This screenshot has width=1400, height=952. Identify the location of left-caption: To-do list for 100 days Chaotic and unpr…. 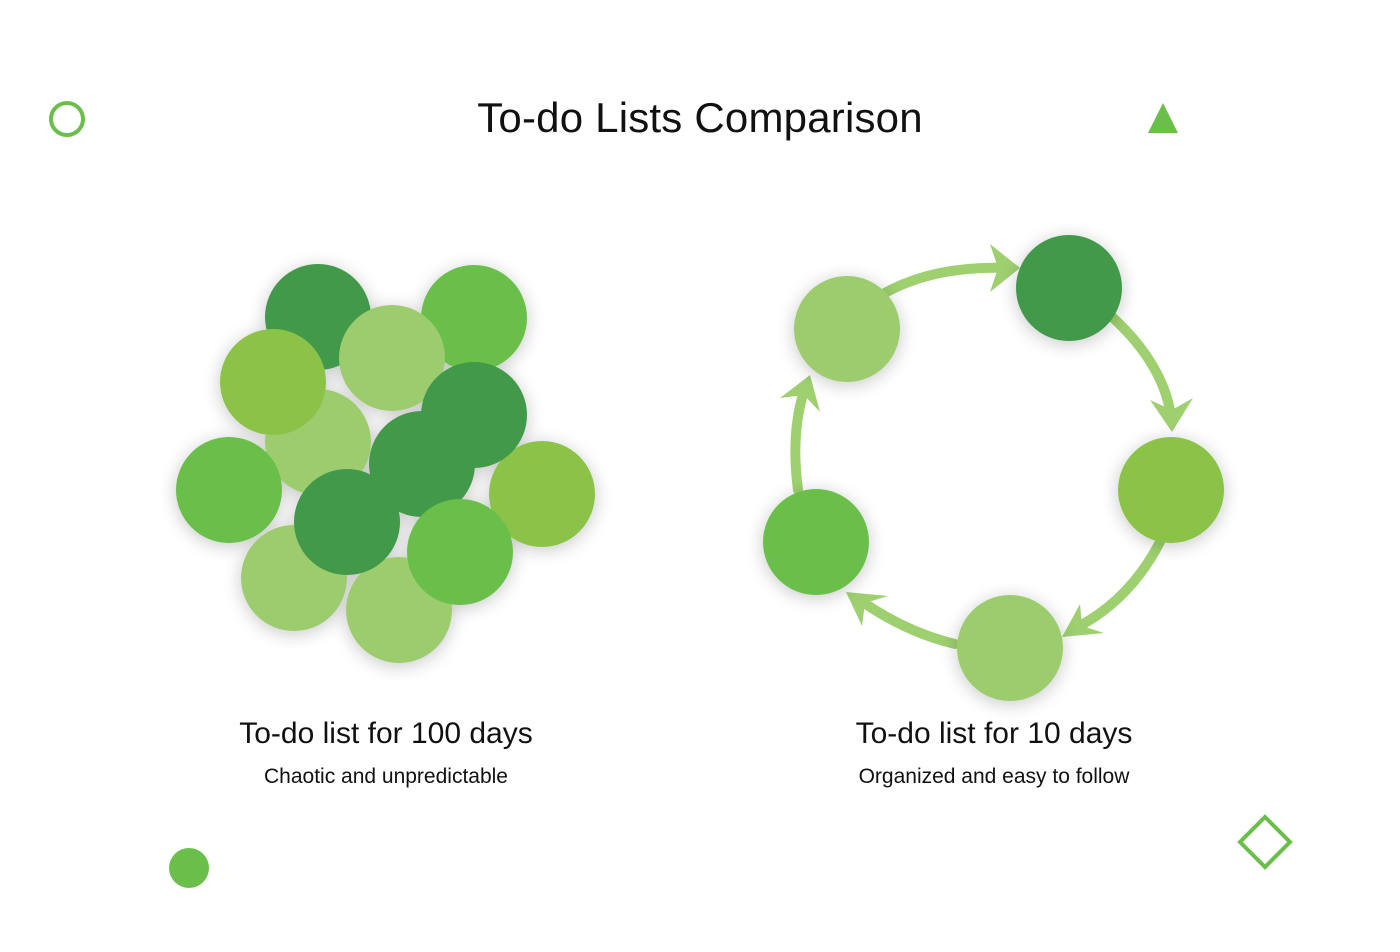
(386, 753).